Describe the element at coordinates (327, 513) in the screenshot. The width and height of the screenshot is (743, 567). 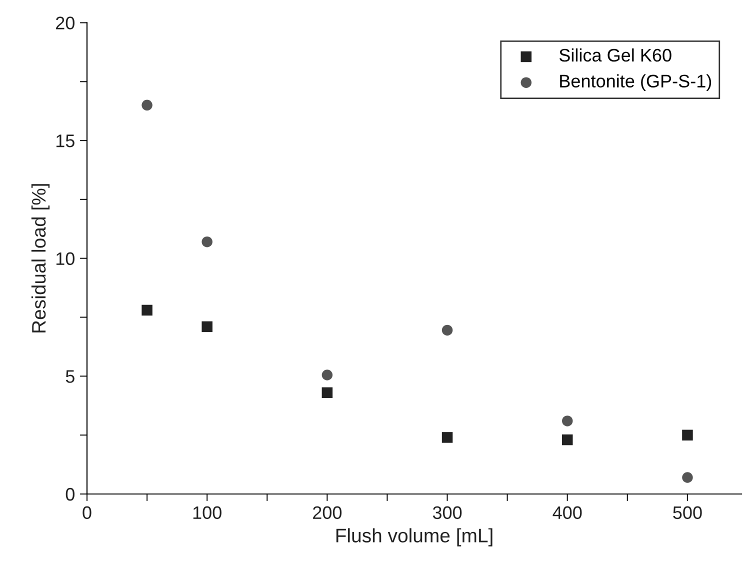
I see `x-tick-label: 200` at that location.